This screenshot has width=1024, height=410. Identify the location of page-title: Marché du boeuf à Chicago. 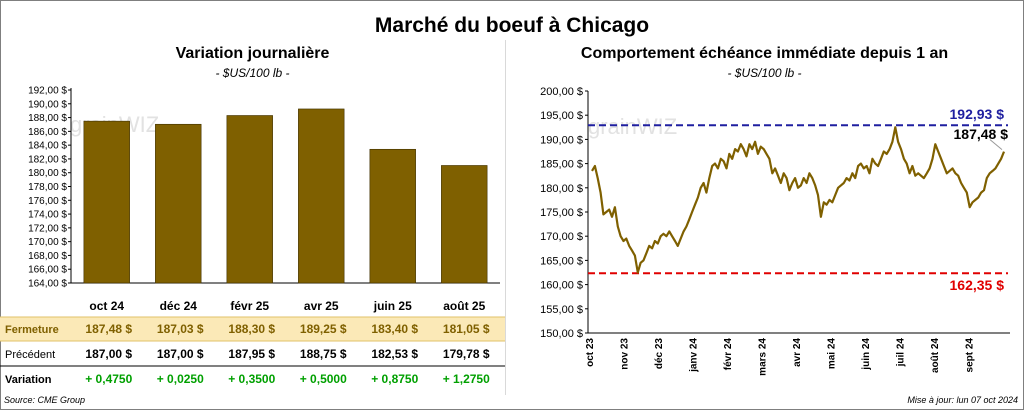
(512, 25).